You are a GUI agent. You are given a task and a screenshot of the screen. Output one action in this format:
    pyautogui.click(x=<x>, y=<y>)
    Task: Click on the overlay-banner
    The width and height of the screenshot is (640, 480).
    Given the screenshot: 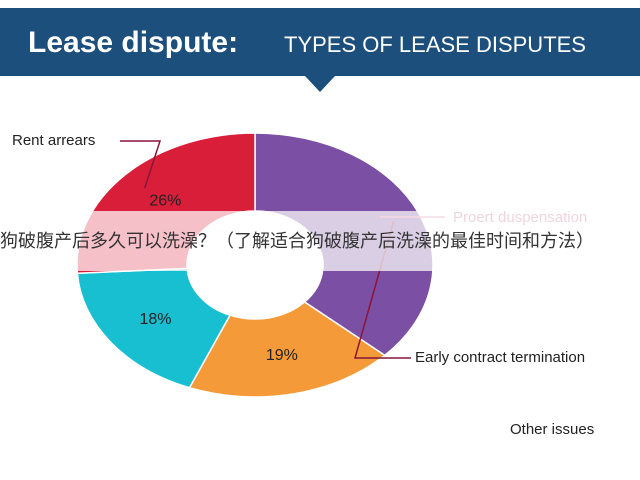 What is the action you would take?
    pyautogui.click(x=320, y=241)
    